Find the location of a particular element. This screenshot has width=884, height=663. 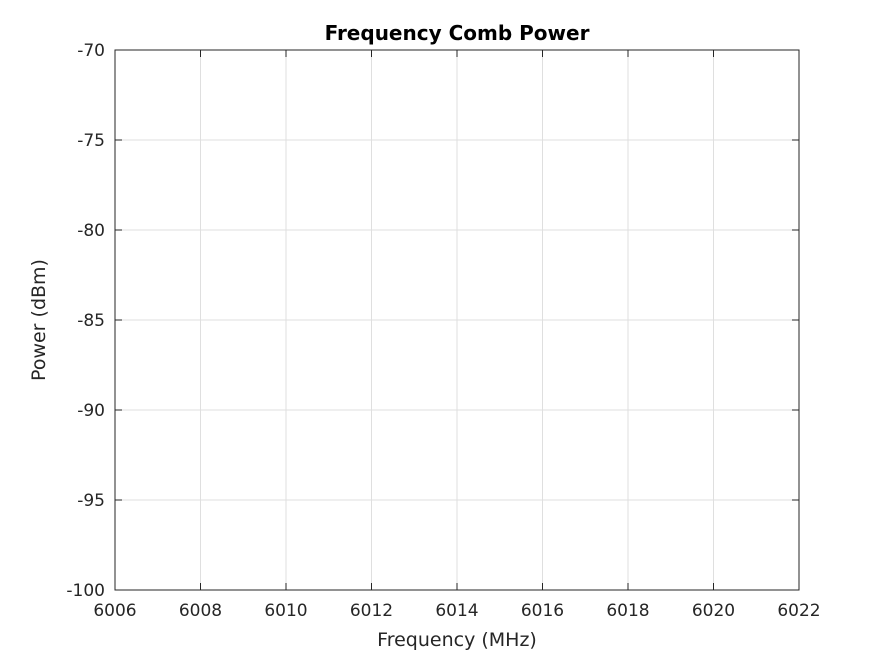

x-tick-label: 6016 is located at coordinates (542, 611).